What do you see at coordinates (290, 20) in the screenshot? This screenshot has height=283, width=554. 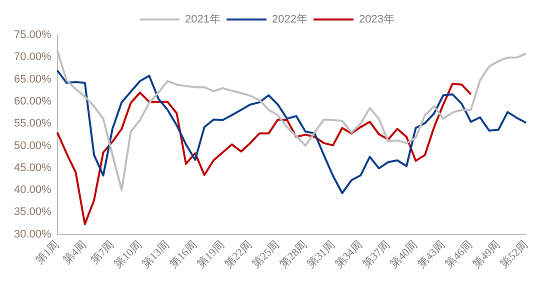 I see `legend-label: 2022年` at bounding box center [290, 20].